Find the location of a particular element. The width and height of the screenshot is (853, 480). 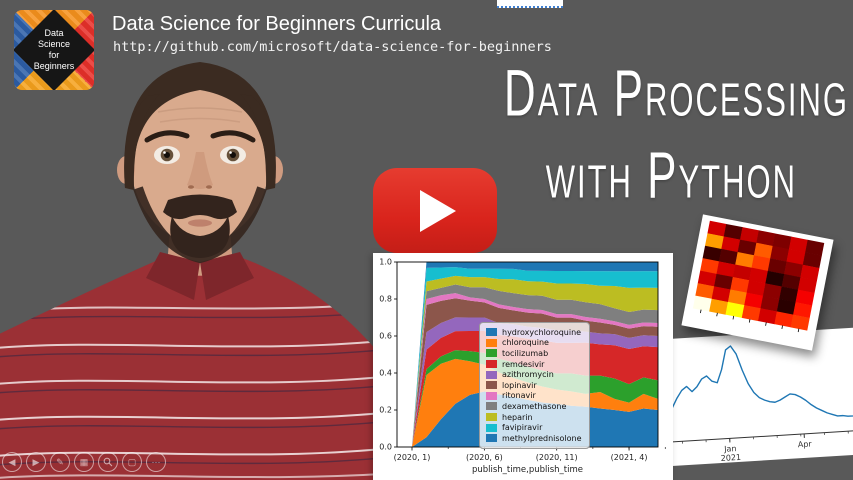

y-tick-label: 0.4 is located at coordinates (385, 373).